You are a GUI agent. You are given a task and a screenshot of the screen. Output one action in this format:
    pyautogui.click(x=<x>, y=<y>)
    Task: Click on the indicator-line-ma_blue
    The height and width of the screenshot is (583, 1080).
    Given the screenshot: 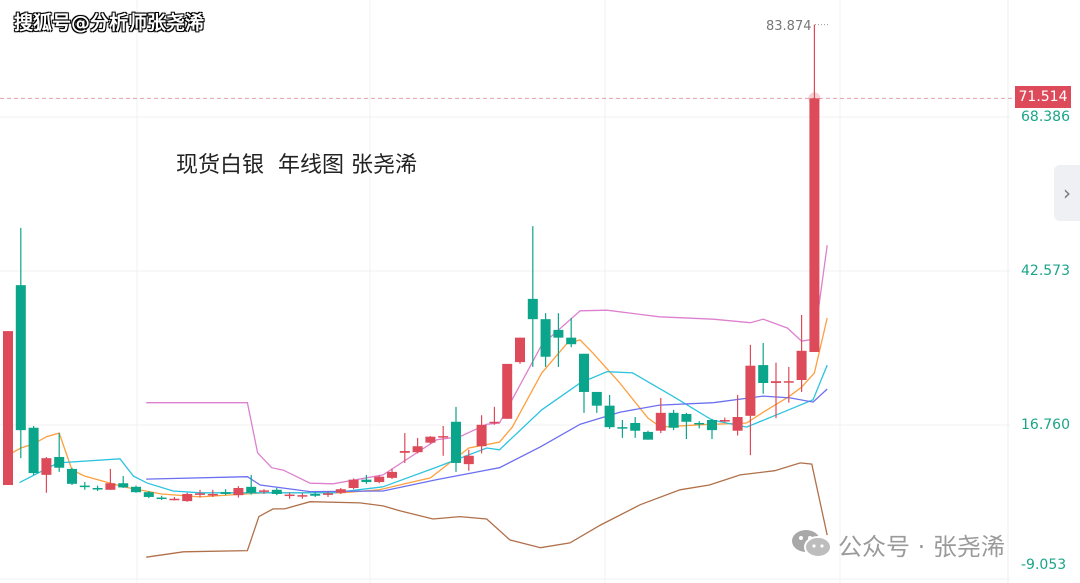 What is the action you would take?
    pyautogui.click(x=487, y=440)
    